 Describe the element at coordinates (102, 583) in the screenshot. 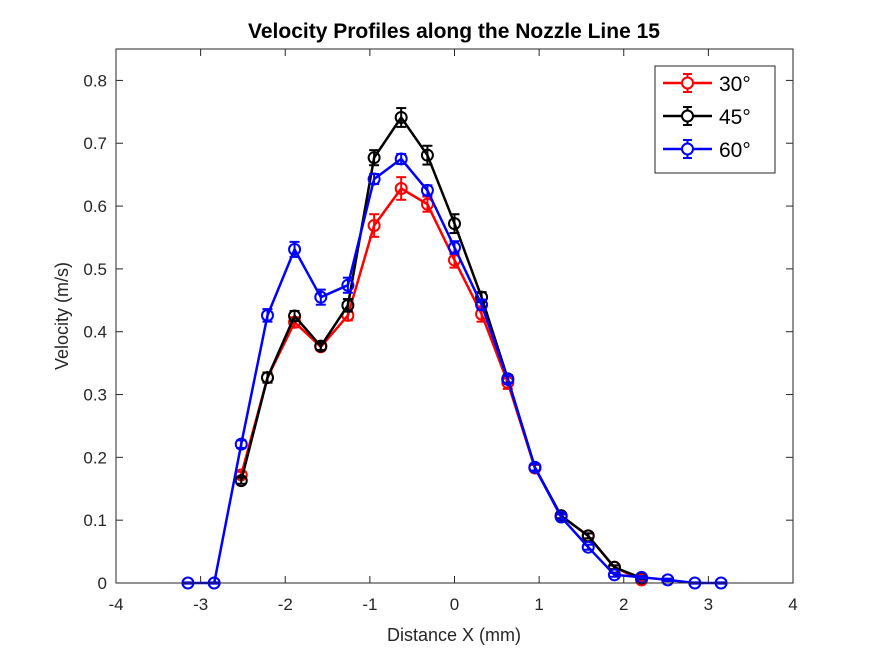

I see `y-tick-label: 0` at that location.